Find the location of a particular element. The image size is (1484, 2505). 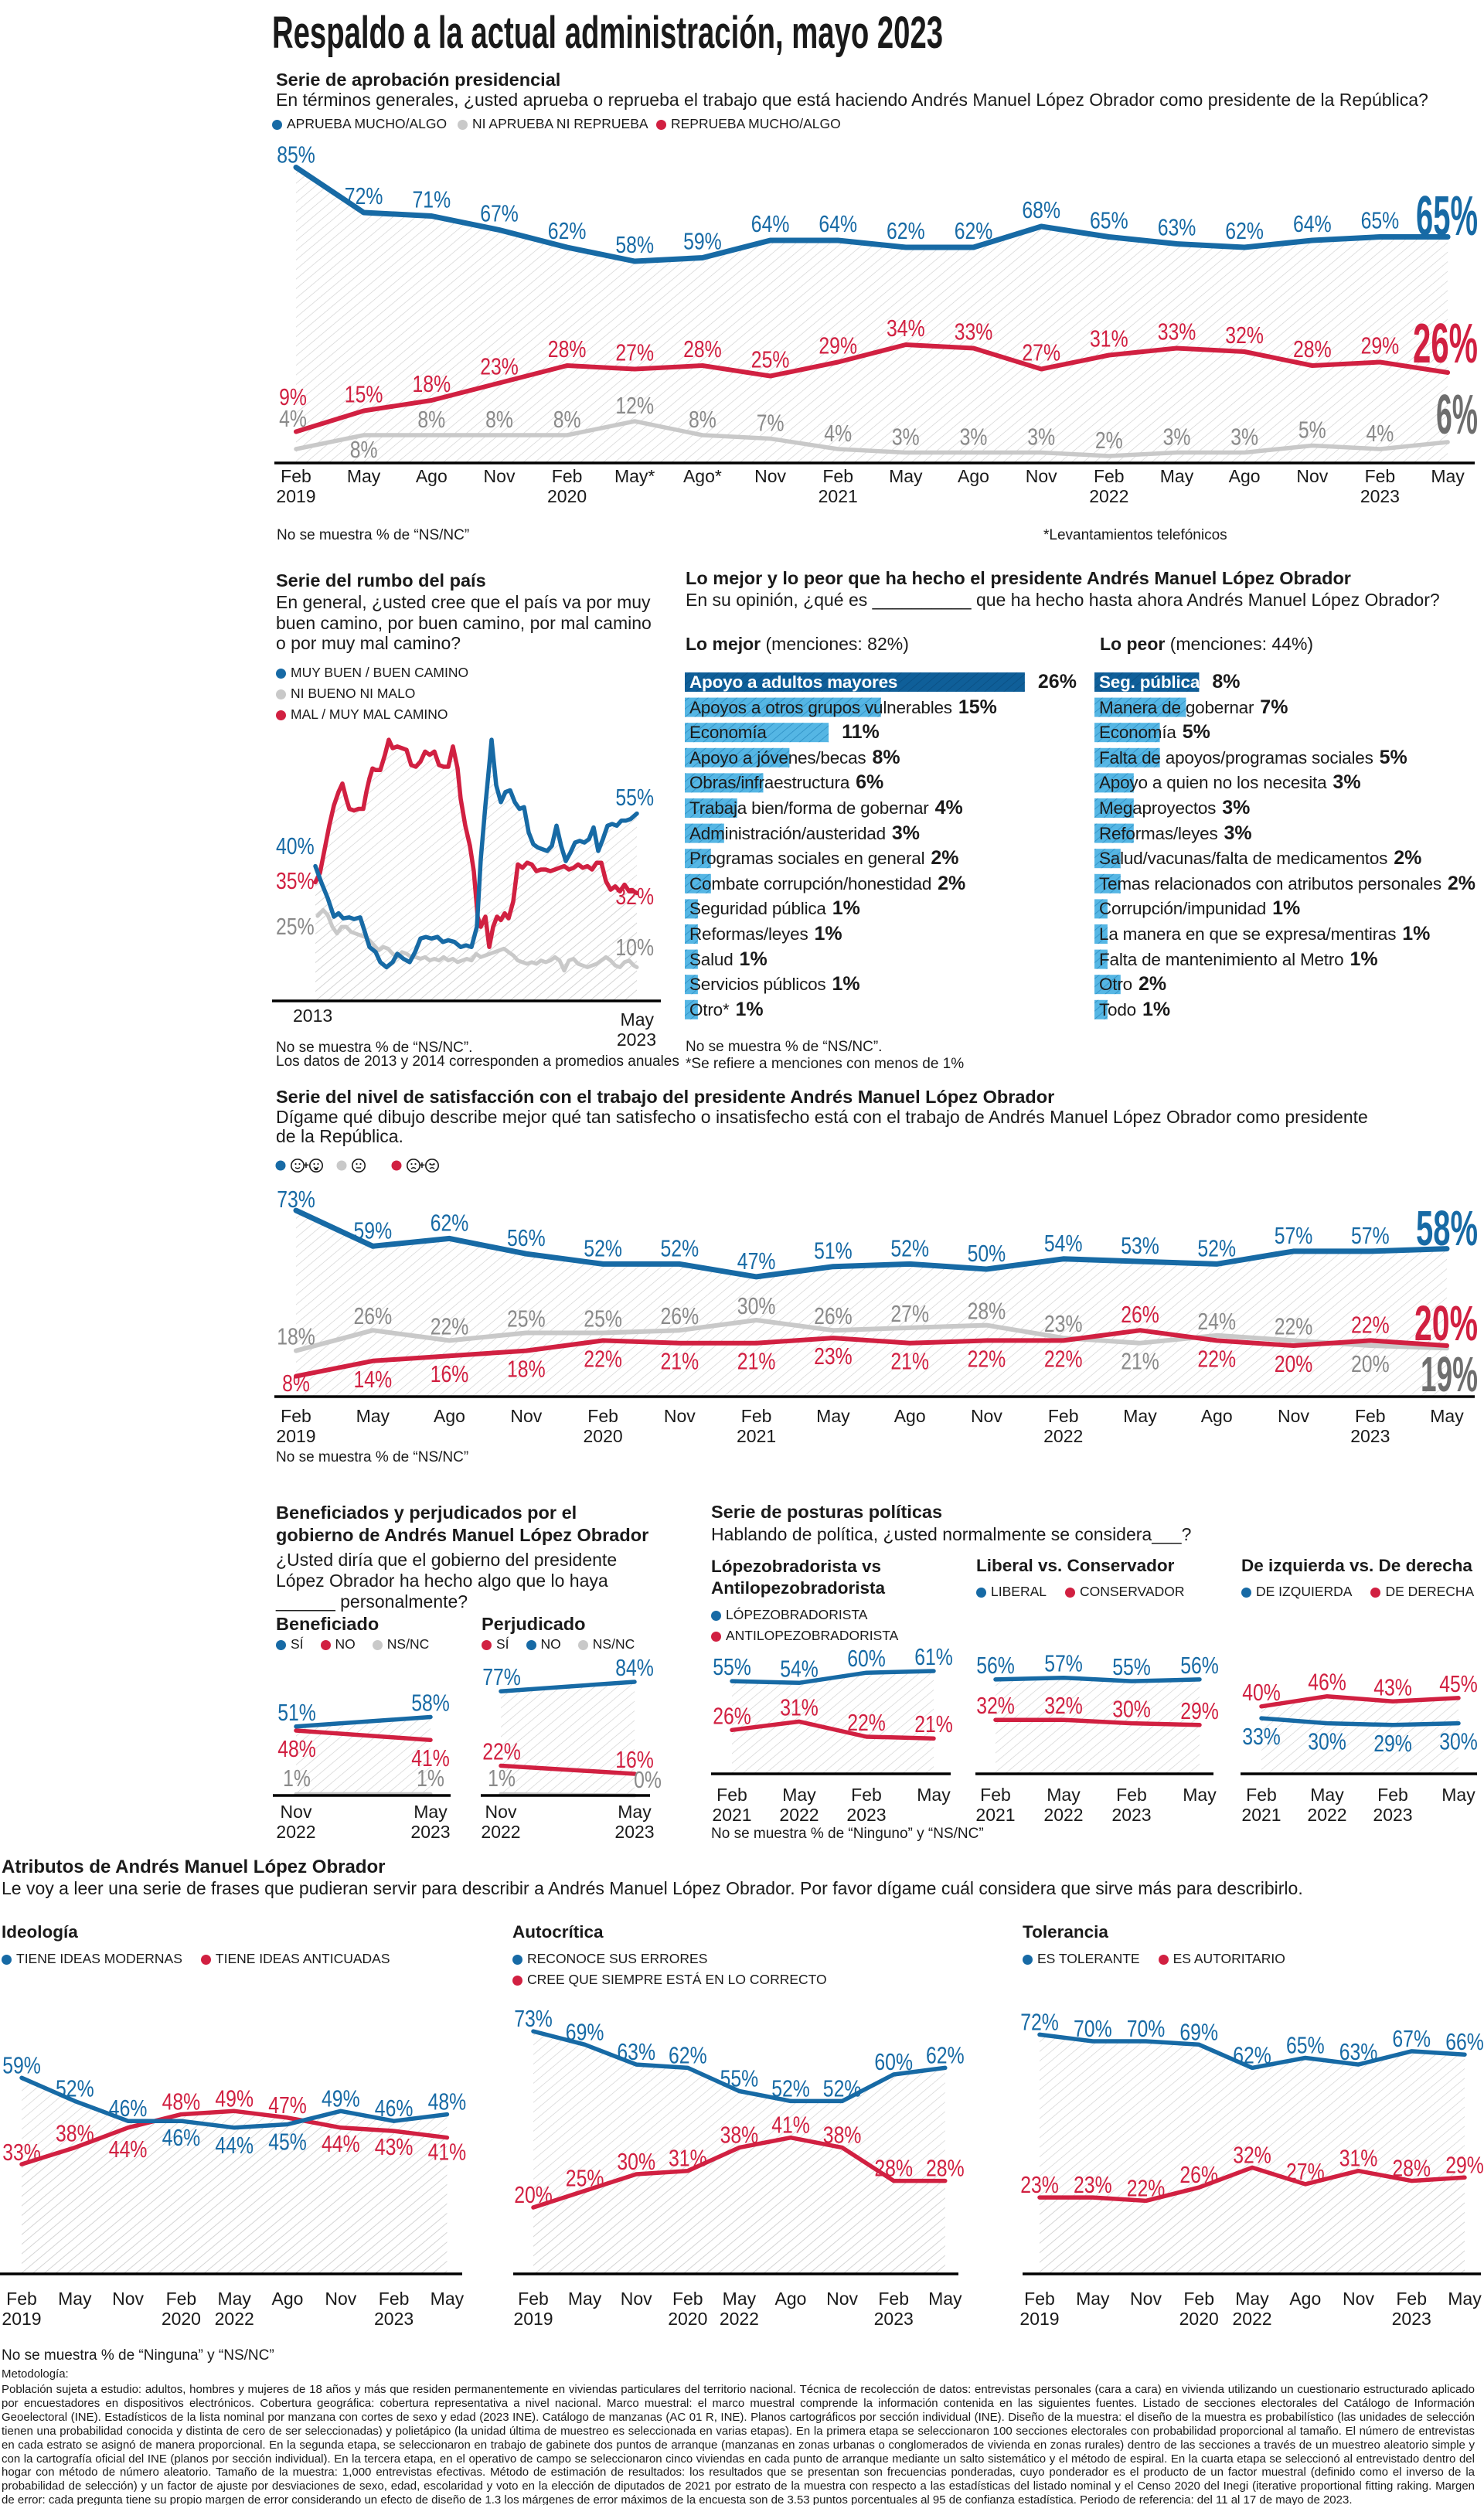

svg-text: 19% is located at coordinates (1449, 1374).